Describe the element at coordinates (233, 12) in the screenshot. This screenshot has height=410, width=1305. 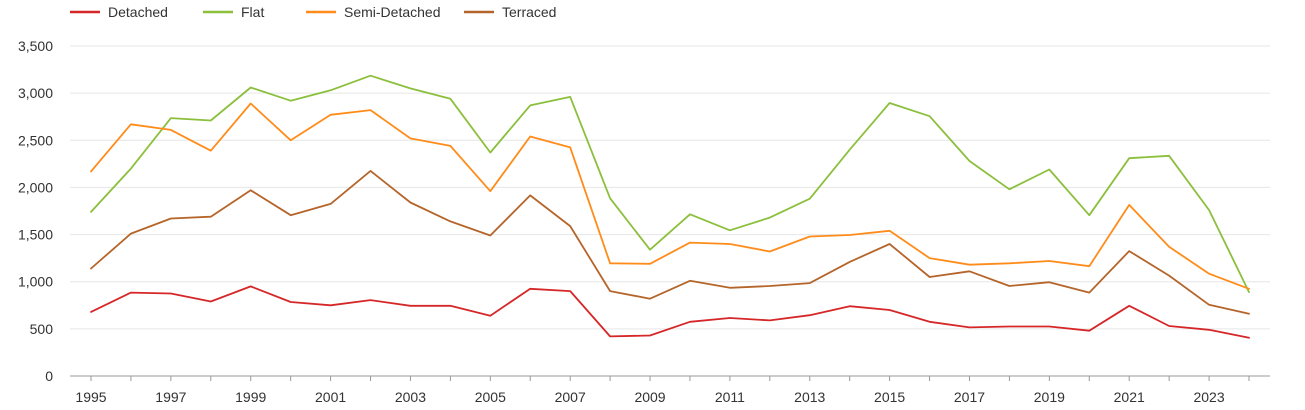
I see `legend-item-flat: Flat` at that location.